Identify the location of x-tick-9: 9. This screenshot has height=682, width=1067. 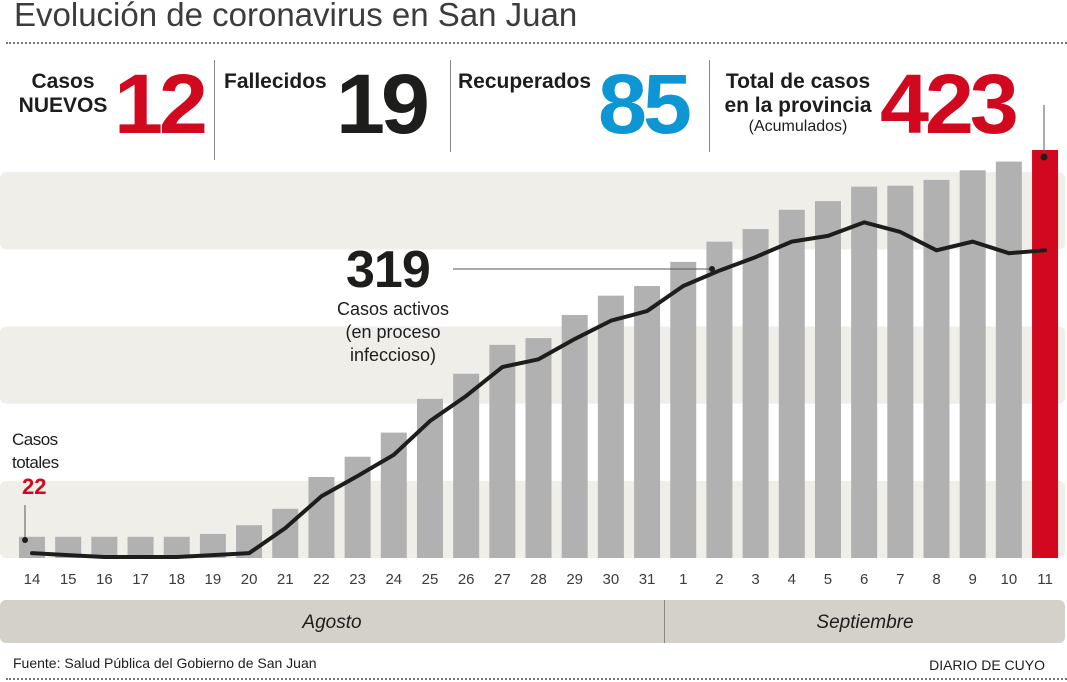
(972, 579).